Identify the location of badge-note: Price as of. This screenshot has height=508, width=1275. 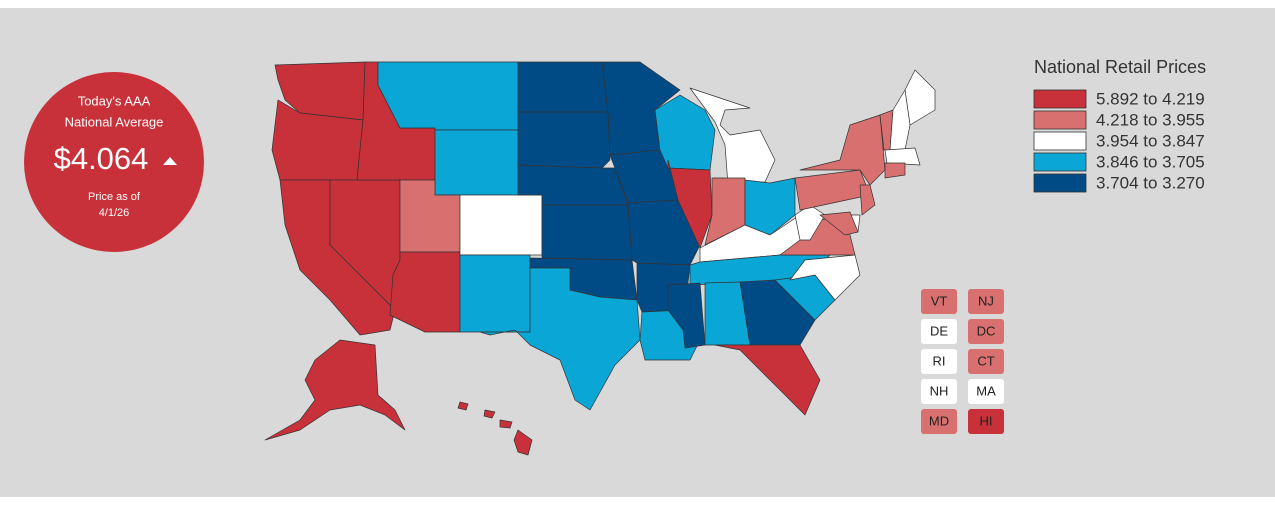
(114, 197).